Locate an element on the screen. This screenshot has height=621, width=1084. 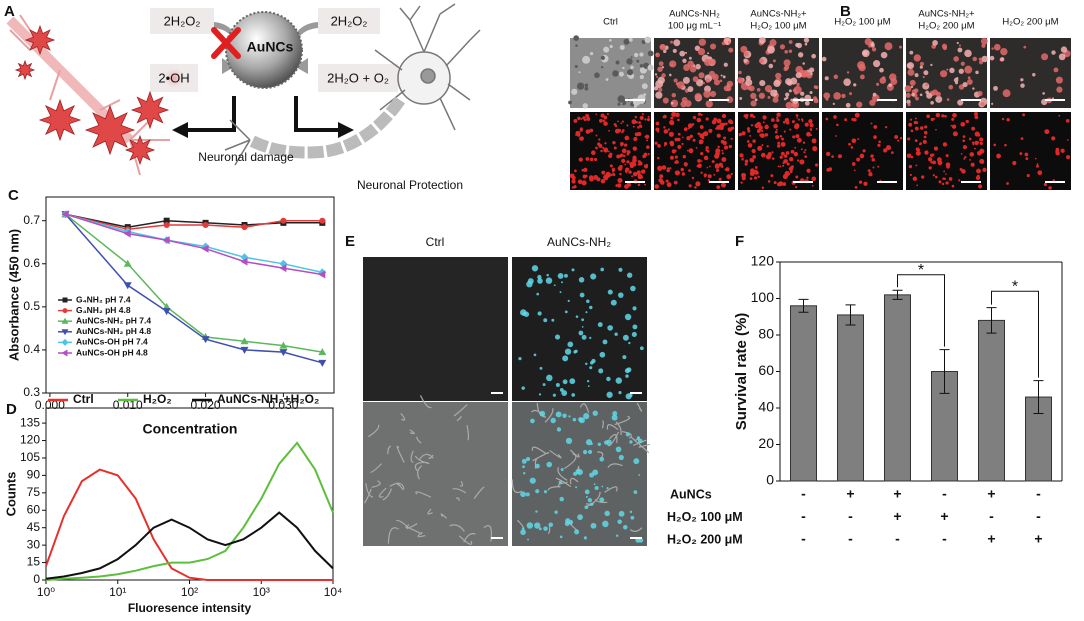
star is located at coordinates (110, 130).